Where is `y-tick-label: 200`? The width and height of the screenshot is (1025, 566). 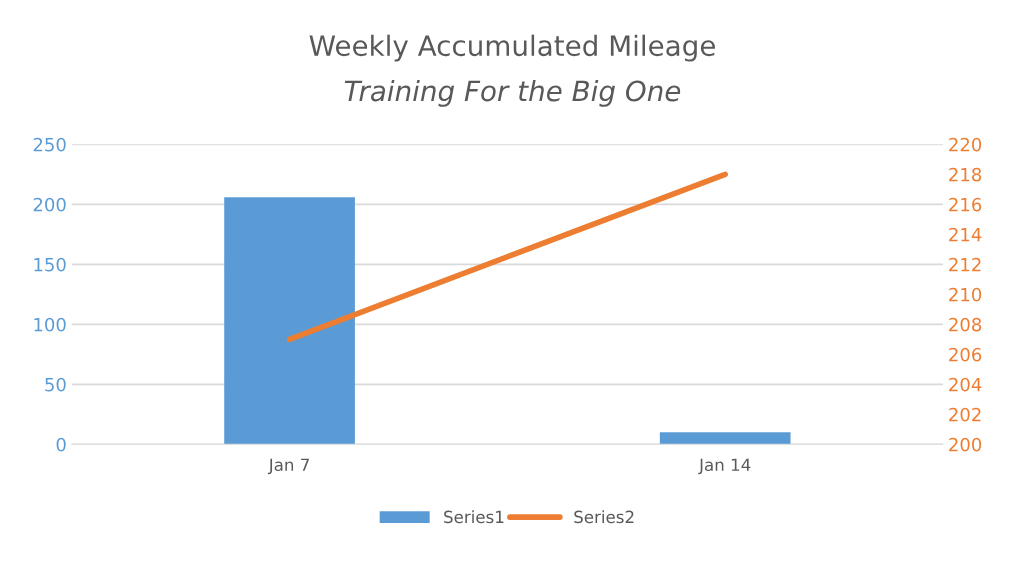 y-tick-label: 200 is located at coordinates (49, 204).